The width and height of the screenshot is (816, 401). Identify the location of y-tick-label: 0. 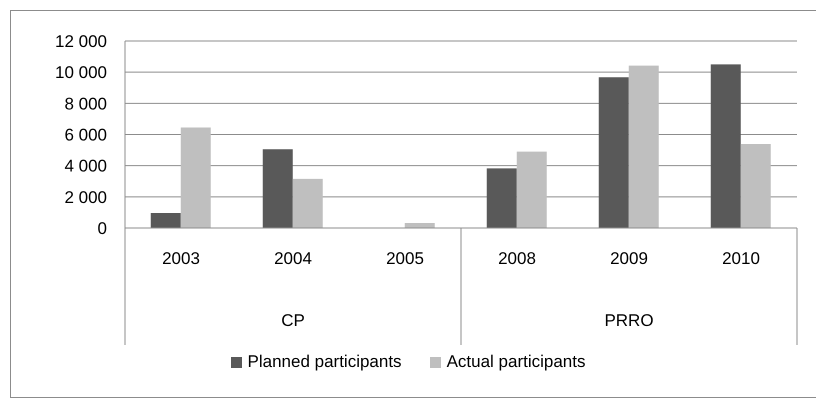
(102, 228).